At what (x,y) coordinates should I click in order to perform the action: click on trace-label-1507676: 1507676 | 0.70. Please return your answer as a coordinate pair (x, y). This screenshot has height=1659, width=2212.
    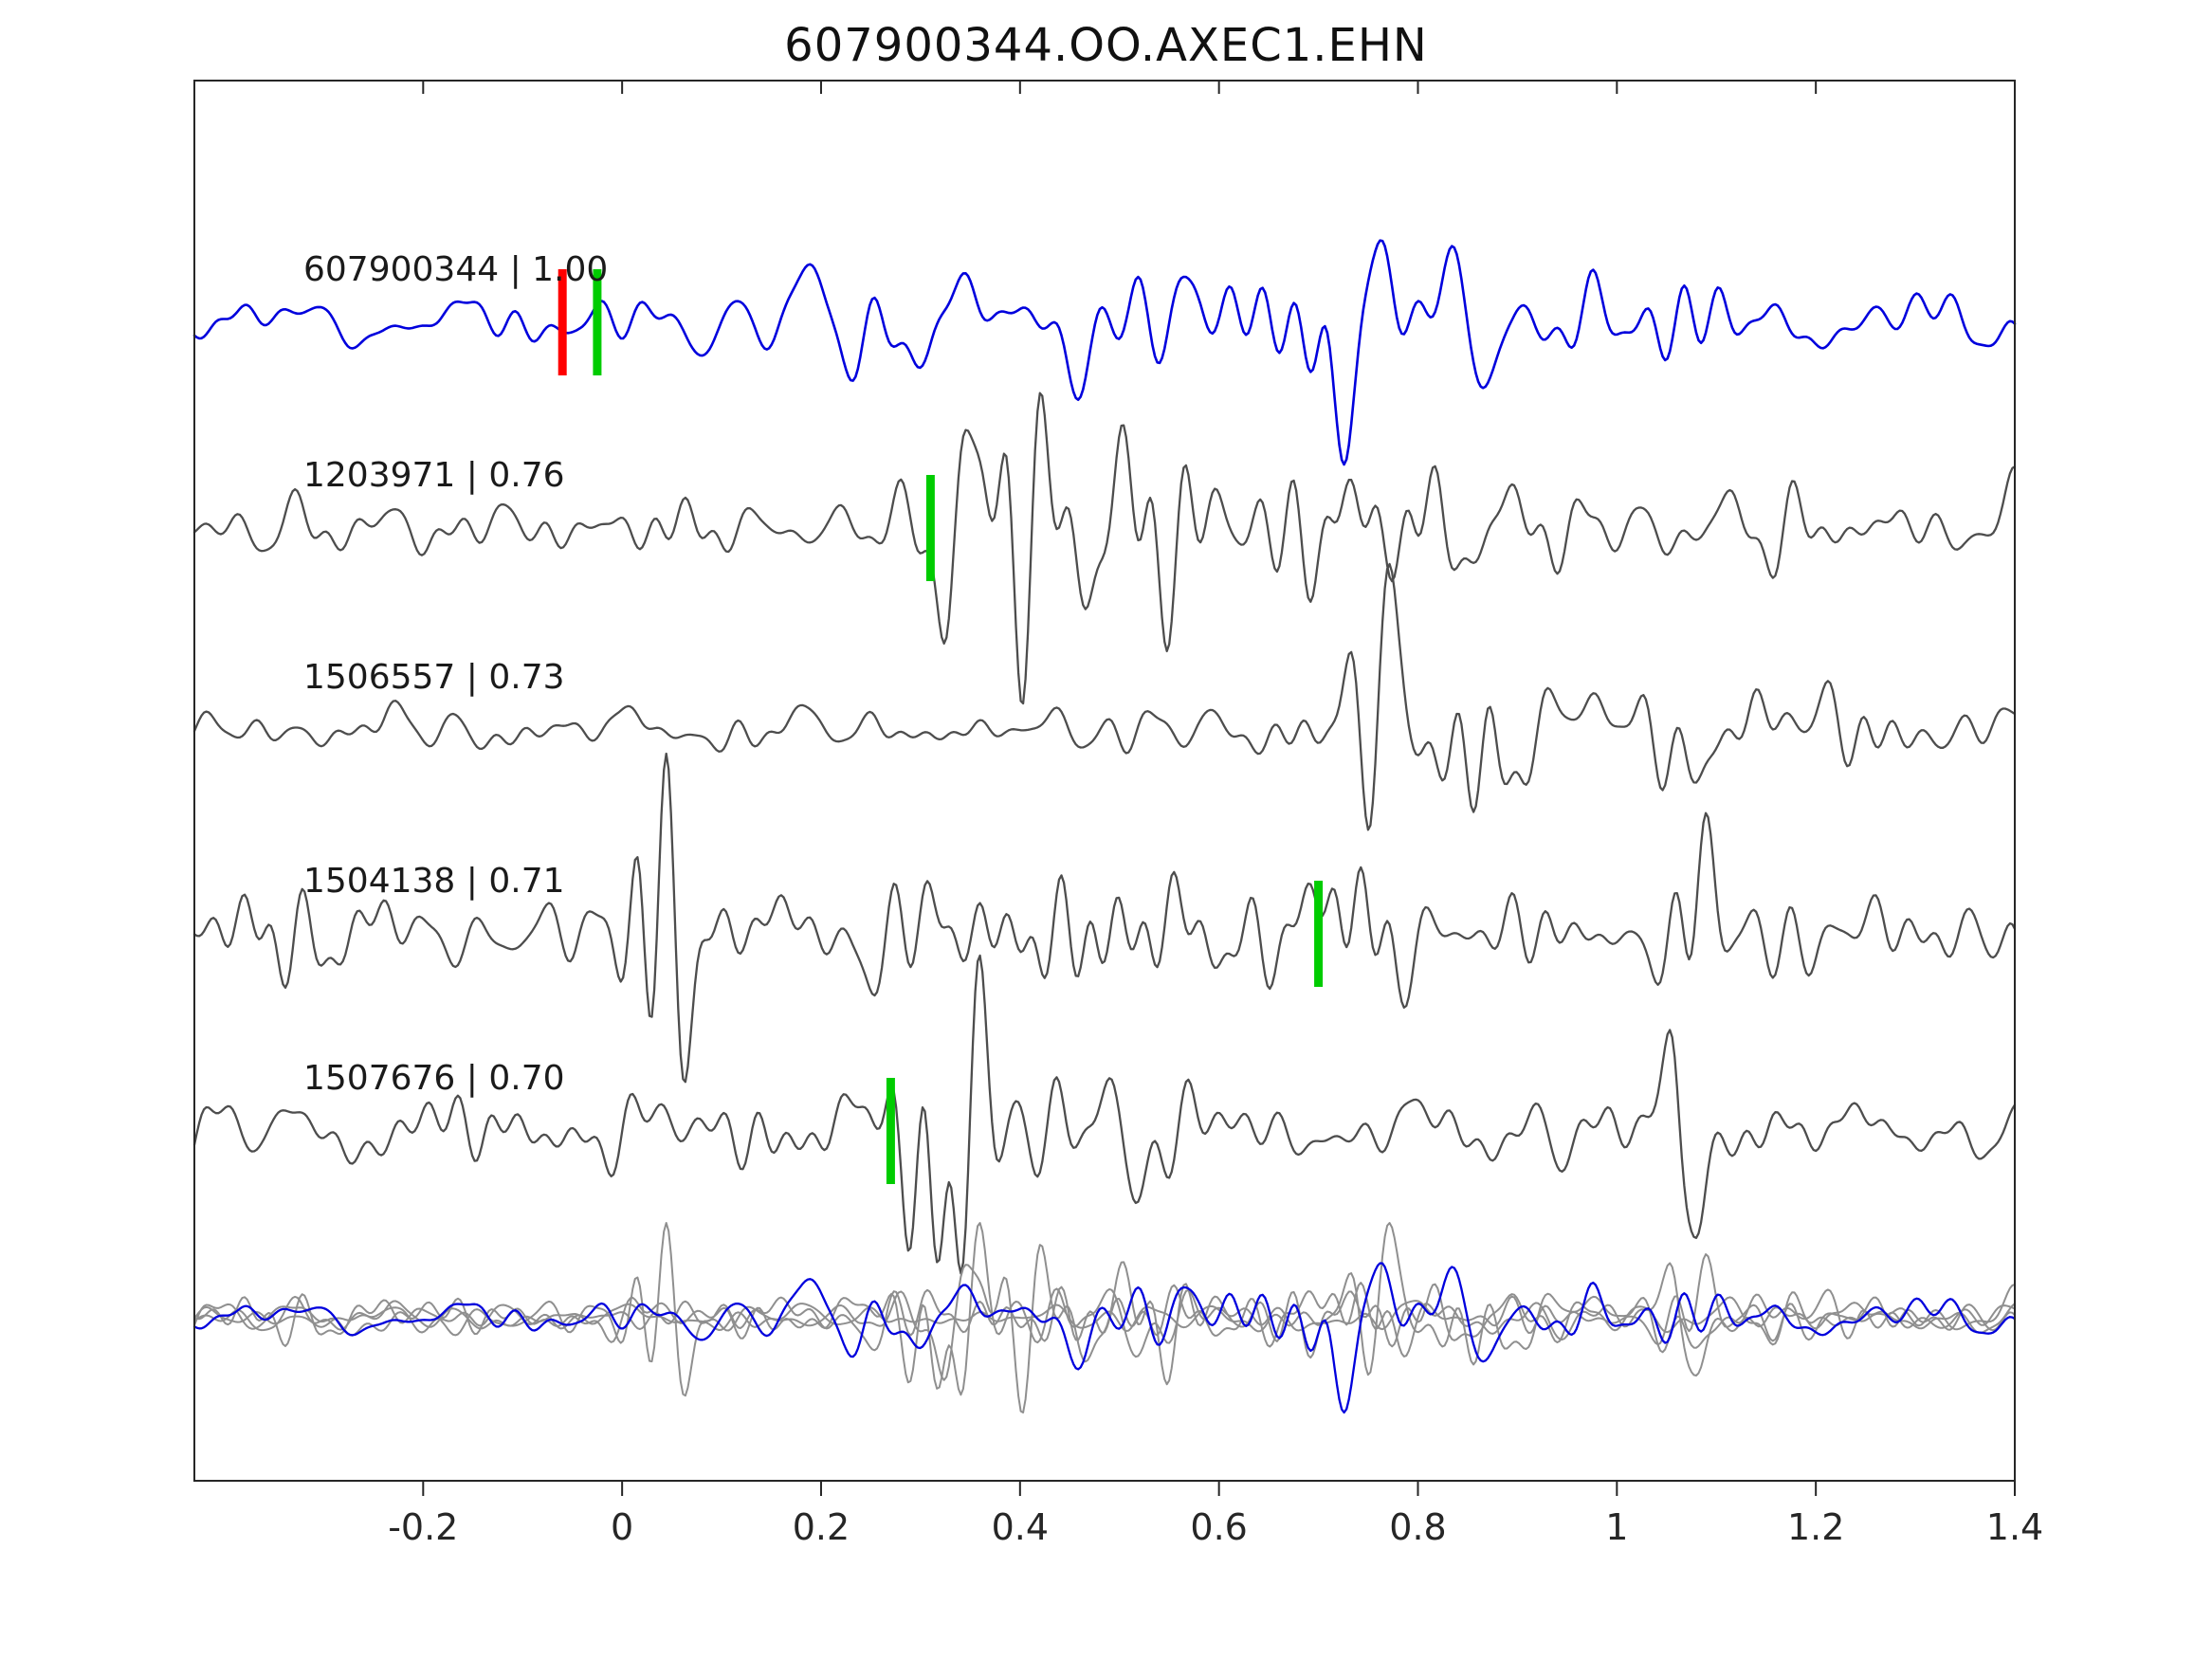
    Looking at the image, I should click on (434, 1078).